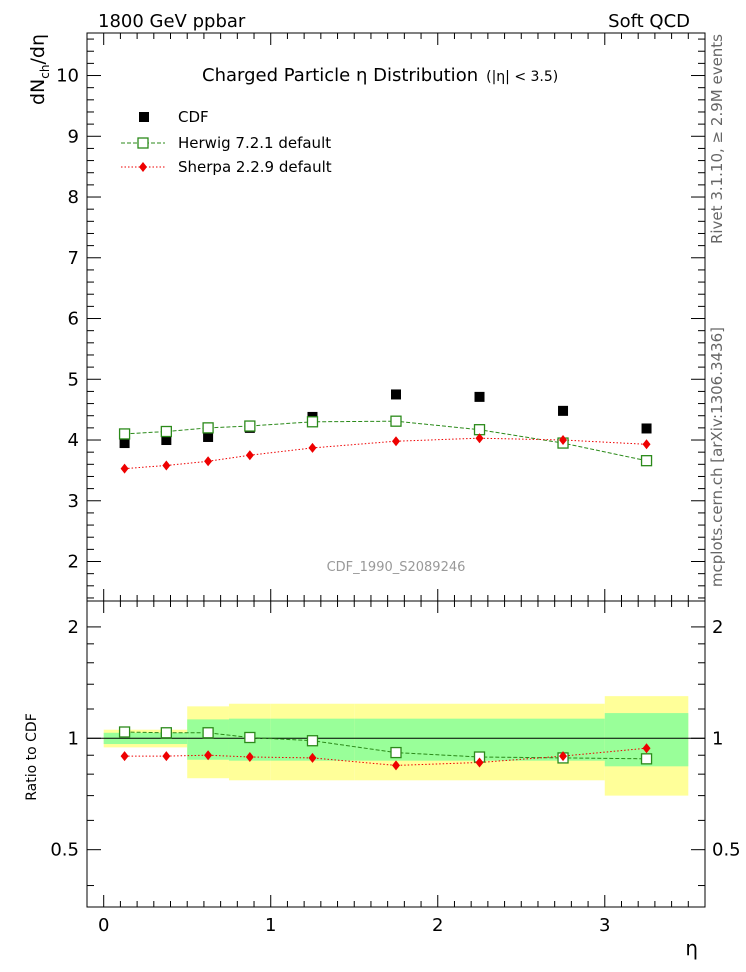 The image size is (746, 972). I want to click on x-tick-label-2: 2, so click(437, 925).